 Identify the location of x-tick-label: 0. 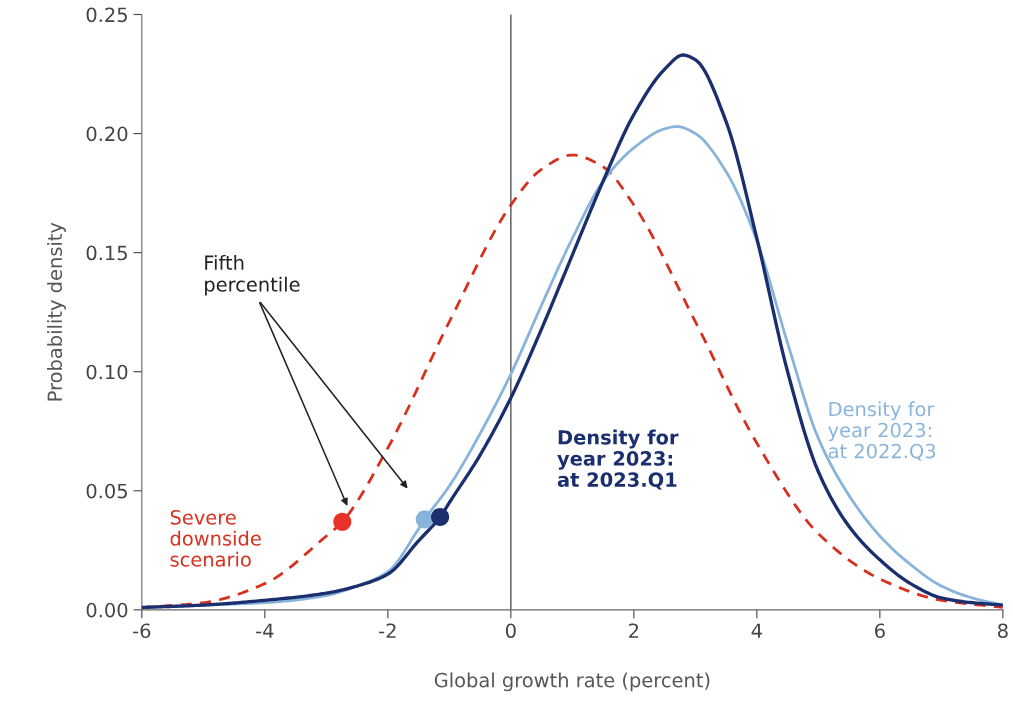
(510, 631).